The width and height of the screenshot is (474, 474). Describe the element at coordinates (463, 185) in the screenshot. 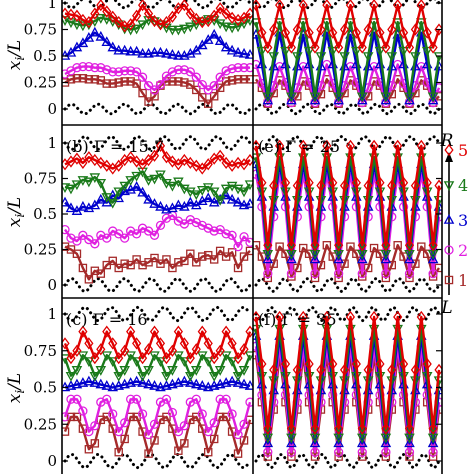

I see `legend-label-4: 4` at that location.